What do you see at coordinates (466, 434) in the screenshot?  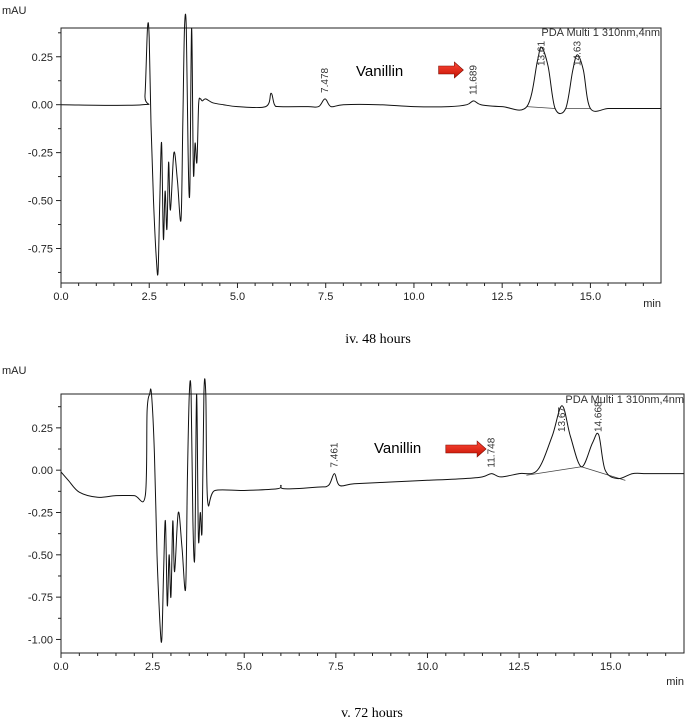 I see `peak-labels: 7.461 11.748 13.67 14.668` at bounding box center [466, 434].